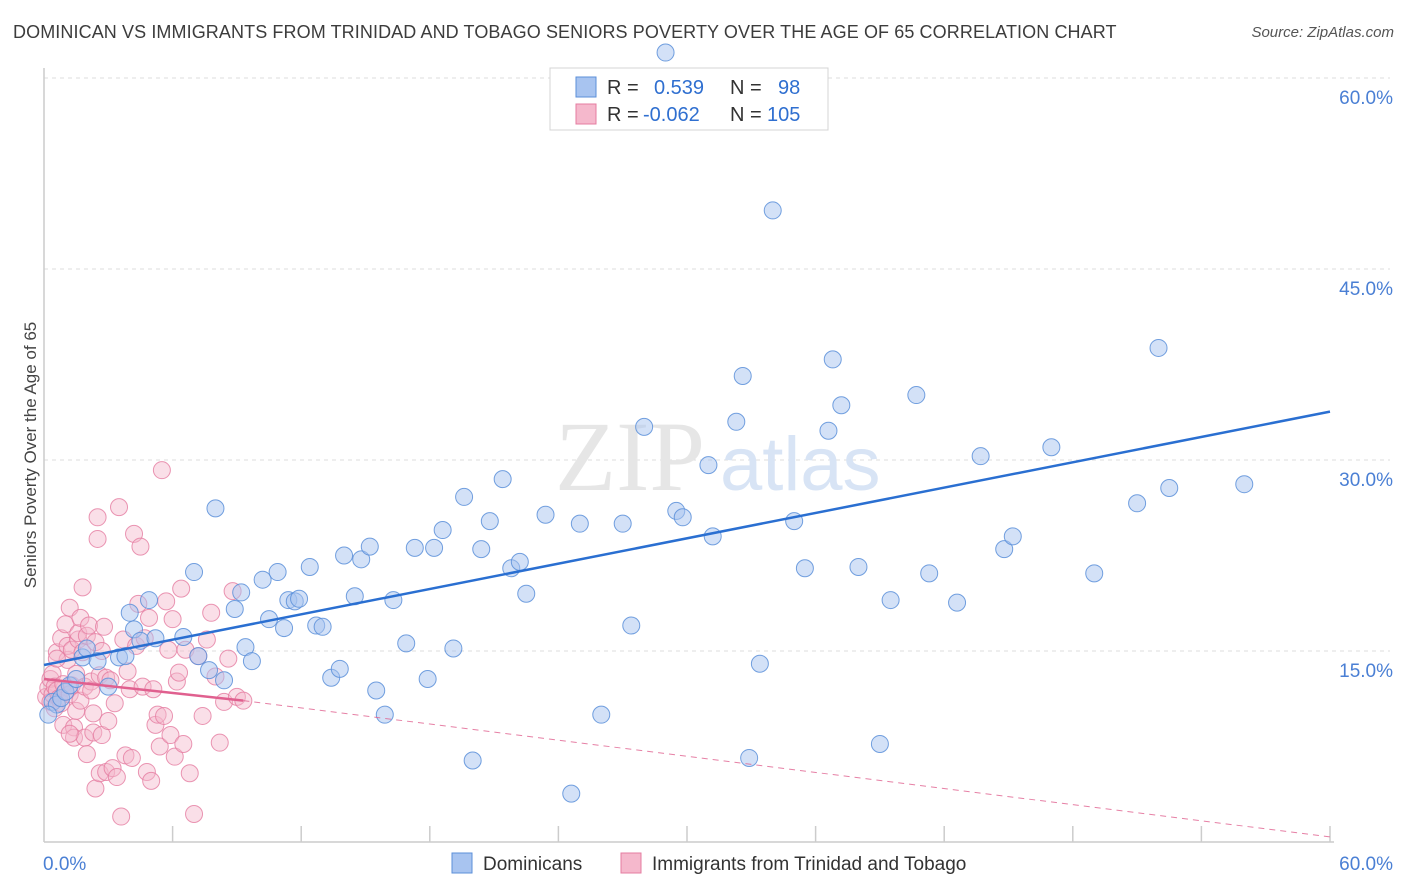  What do you see at coordinates (783, 115) in the screenshot?
I see `legend-n-value-2: 105` at bounding box center [783, 115].